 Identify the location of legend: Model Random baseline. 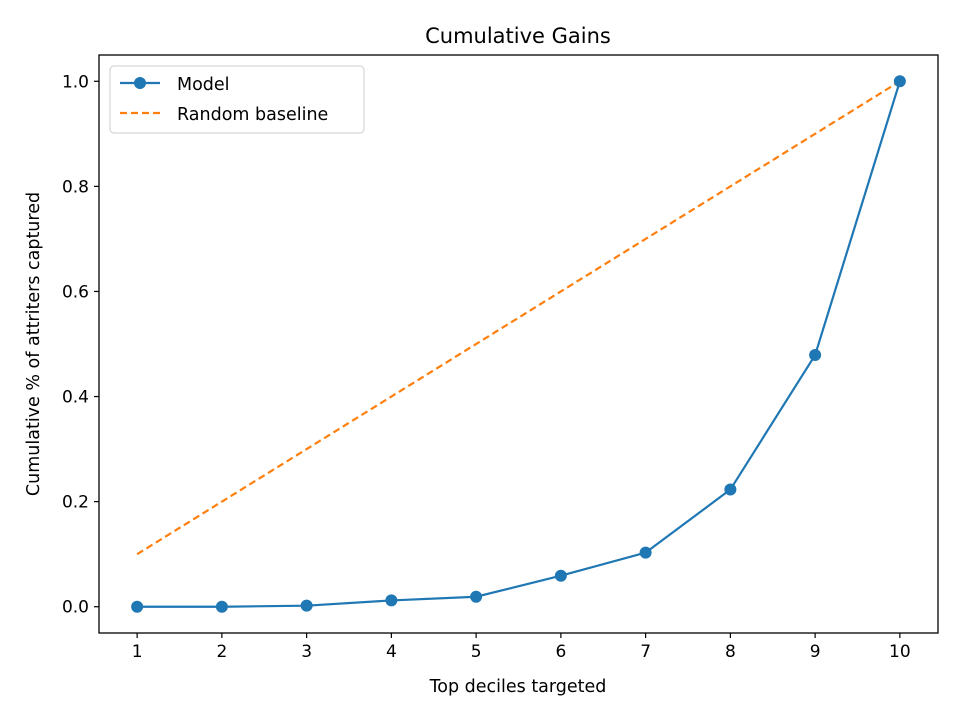
(237, 99).